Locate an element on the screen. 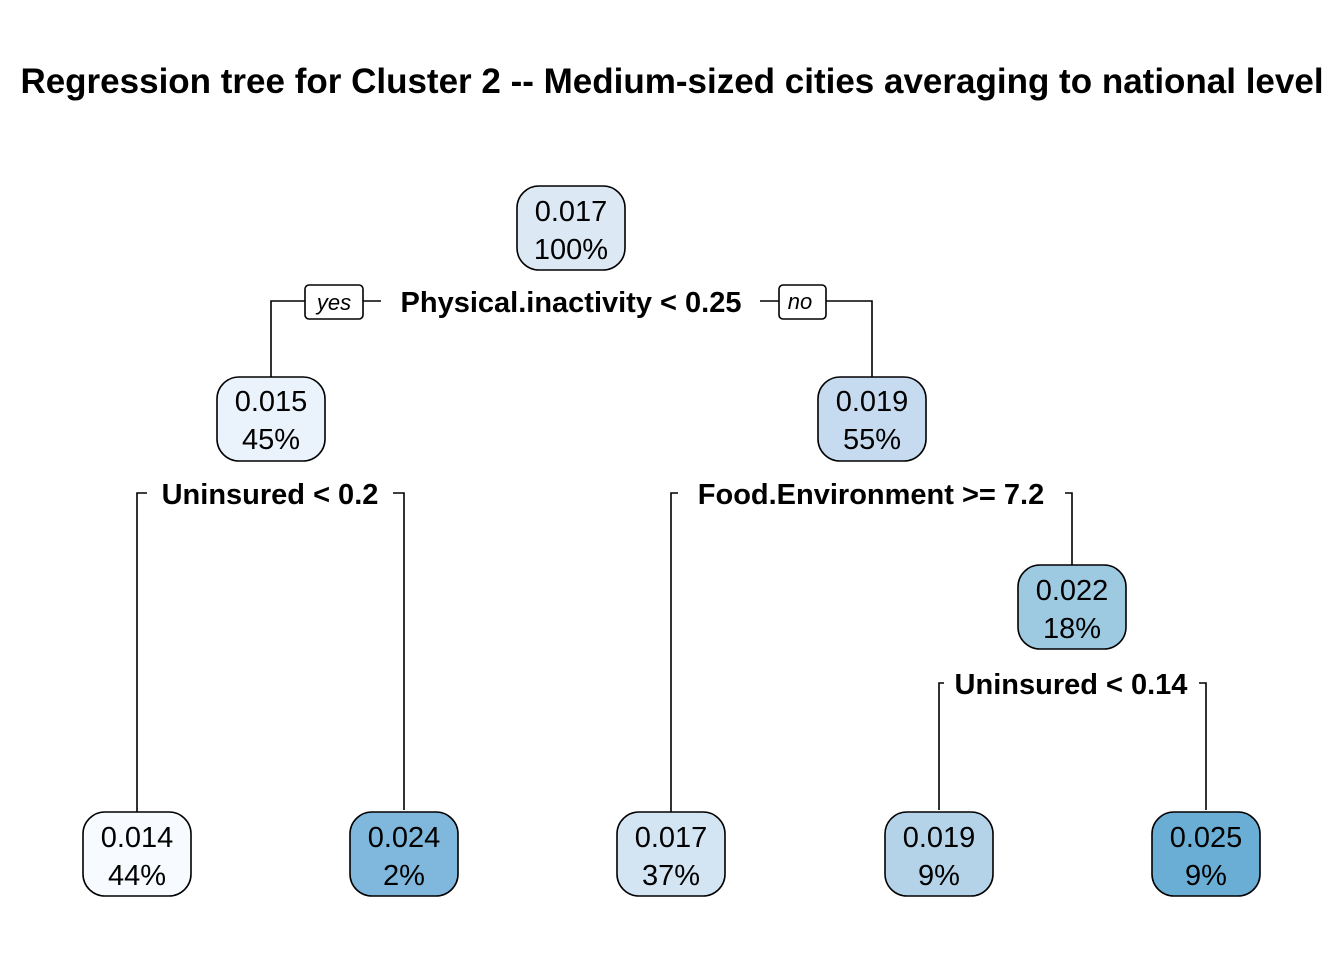 Image resolution: width=1344 pixels, height=960 pixels. node-right-right-pct: 18% is located at coordinates (1072, 629).